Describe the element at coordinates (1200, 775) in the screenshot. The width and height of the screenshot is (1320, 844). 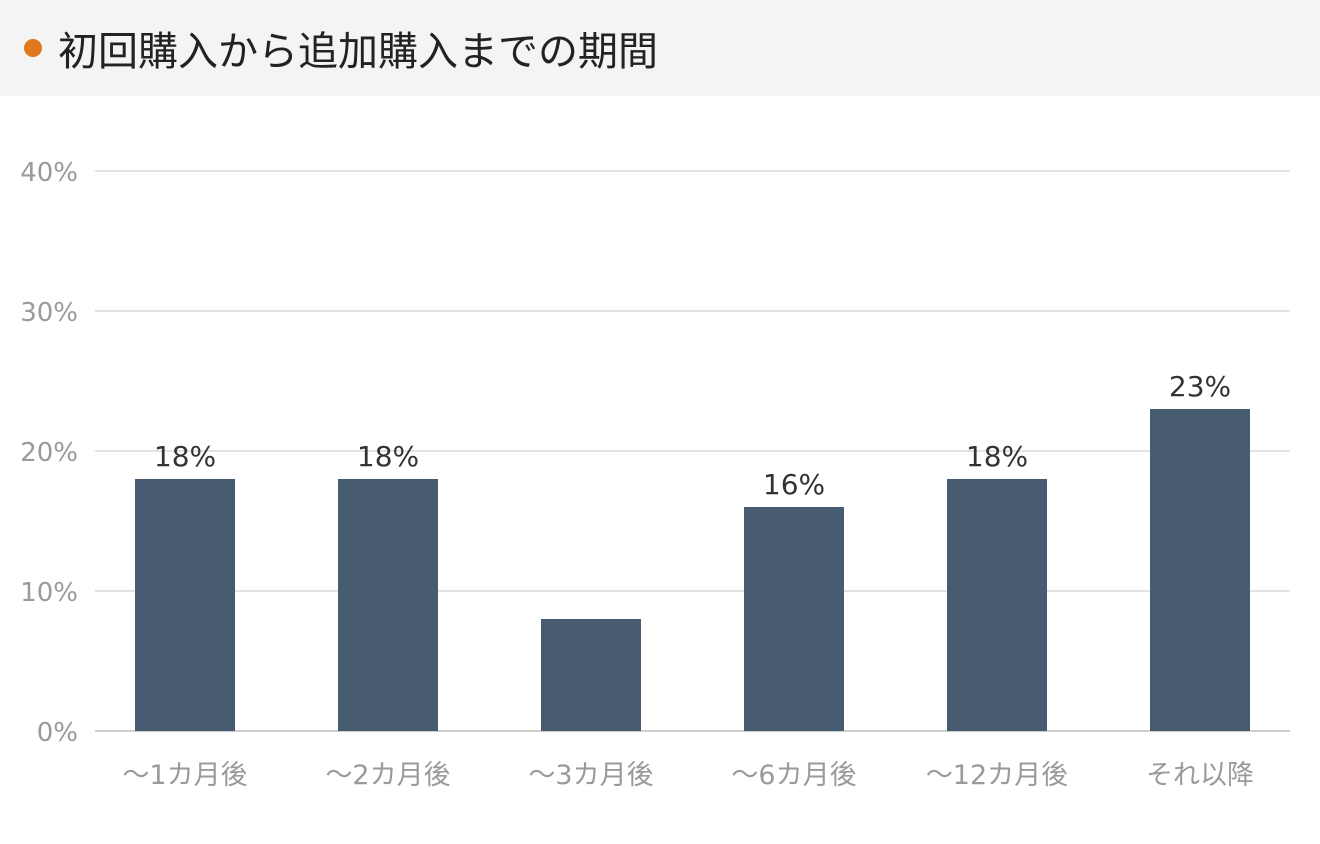
I see `x-tick-label: それ以降` at that location.